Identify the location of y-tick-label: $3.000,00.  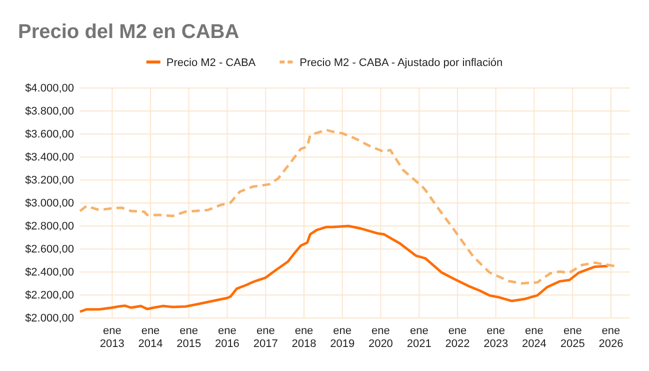
(49, 204).